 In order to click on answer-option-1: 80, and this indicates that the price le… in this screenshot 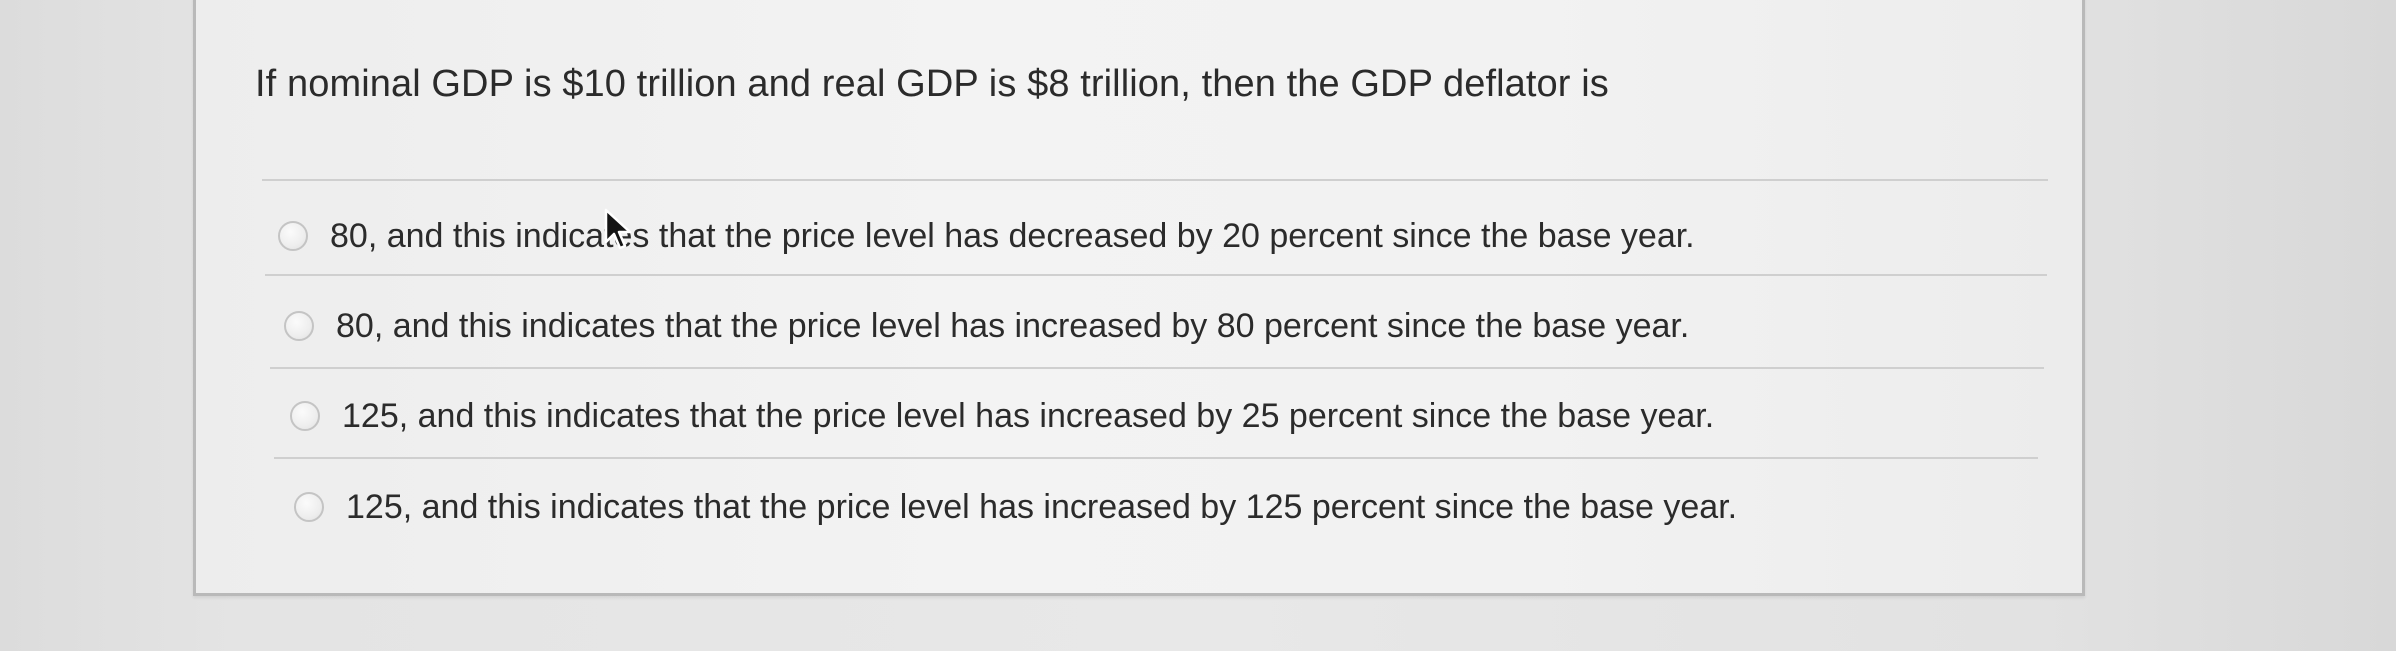, I will do `click(986, 236)`.